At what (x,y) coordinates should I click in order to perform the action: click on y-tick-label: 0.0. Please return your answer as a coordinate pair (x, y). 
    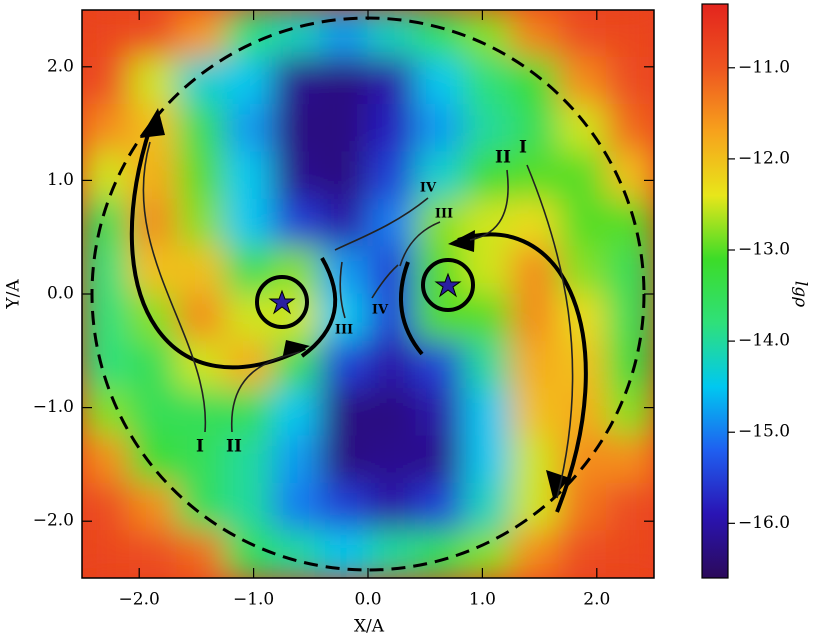
    Looking at the image, I should click on (60, 294).